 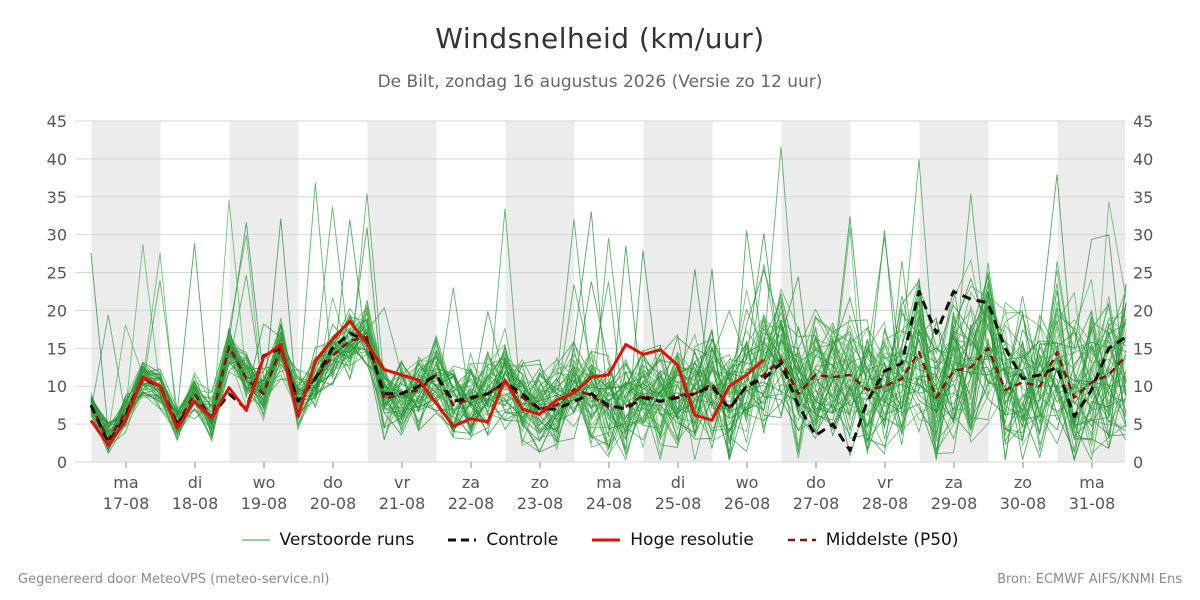 I want to click on x-label-day-31-08: ma, so click(x=1091, y=482).